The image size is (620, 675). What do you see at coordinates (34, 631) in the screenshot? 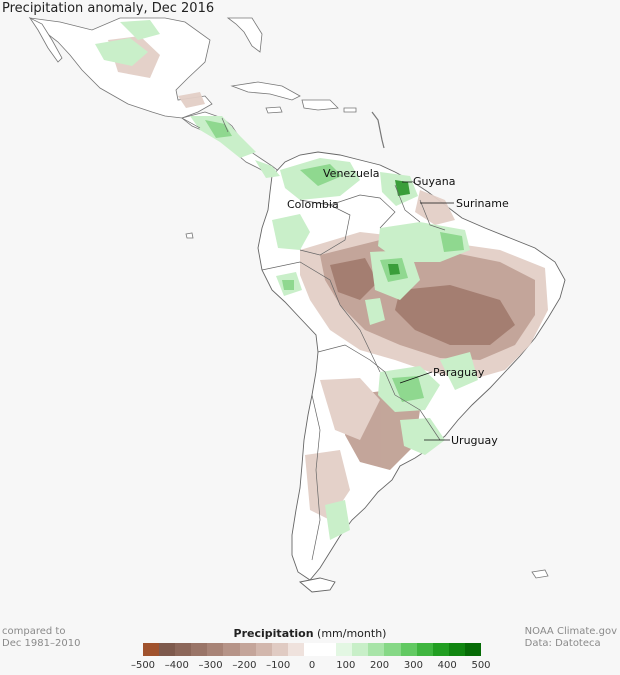
I see `baseline-line-1: compared to` at bounding box center [34, 631].